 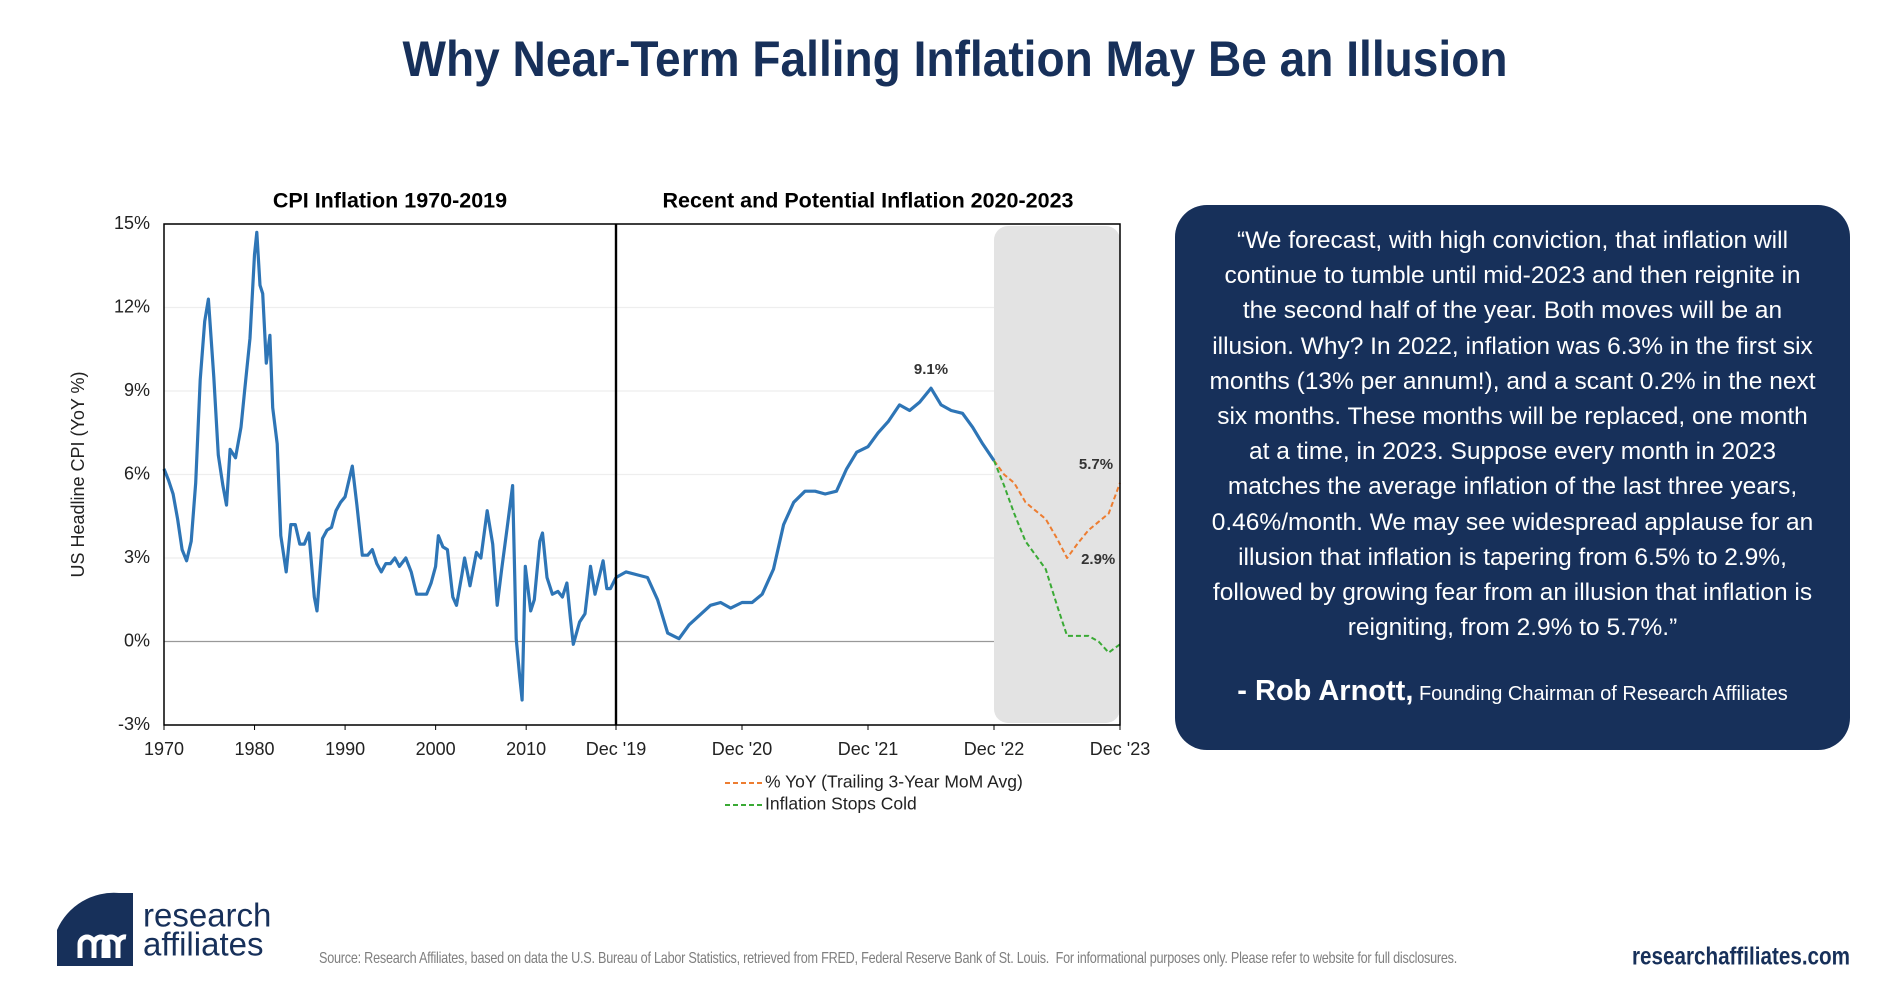 I want to click on forecast-shade, so click(x=1057, y=474).